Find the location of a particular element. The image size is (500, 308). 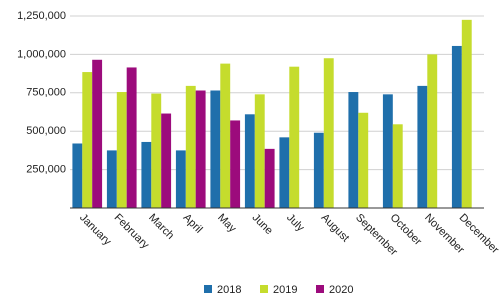

x-tick-label: May is located at coordinates (227, 224).